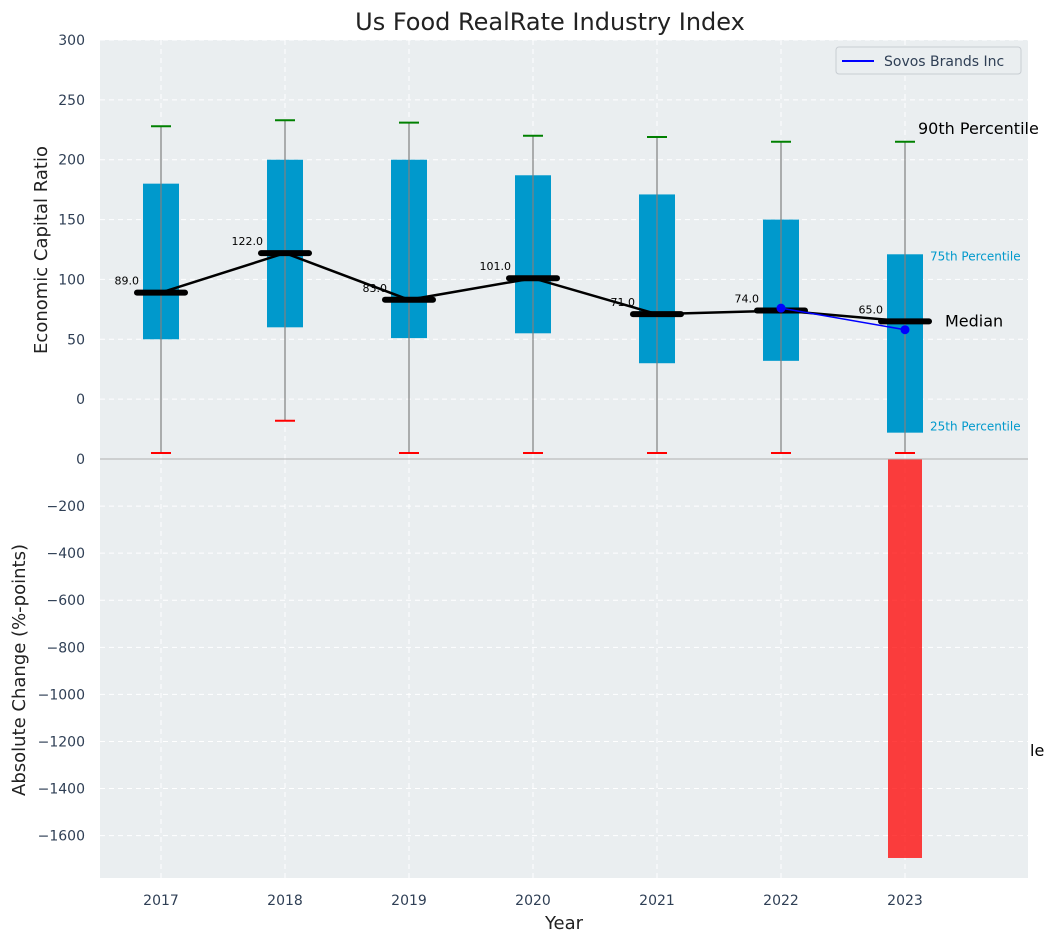 Image resolution: width=1054 pixels, height=946 pixels. Describe the element at coordinates (975, 427) in the screenshot. I see `p25-annotation: 25th Percentile` at that location.